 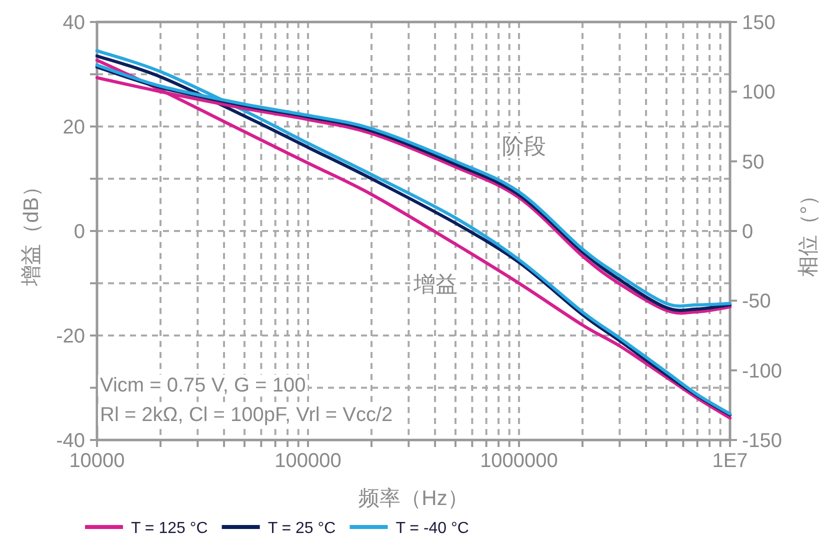 I want to click on y2-tick-label: -100, so click(x=762, y=371).